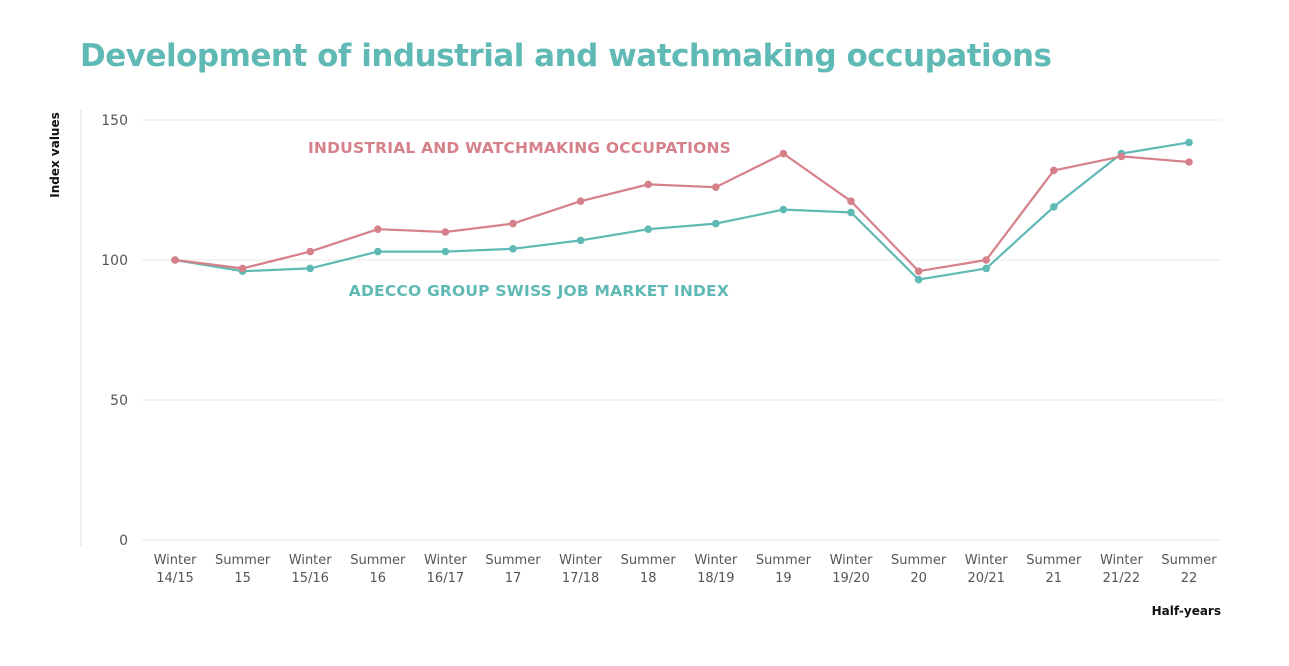 The image size is (1289, 666). I want to click on x-tick-label: Winter 16/17, so click(446, 569).